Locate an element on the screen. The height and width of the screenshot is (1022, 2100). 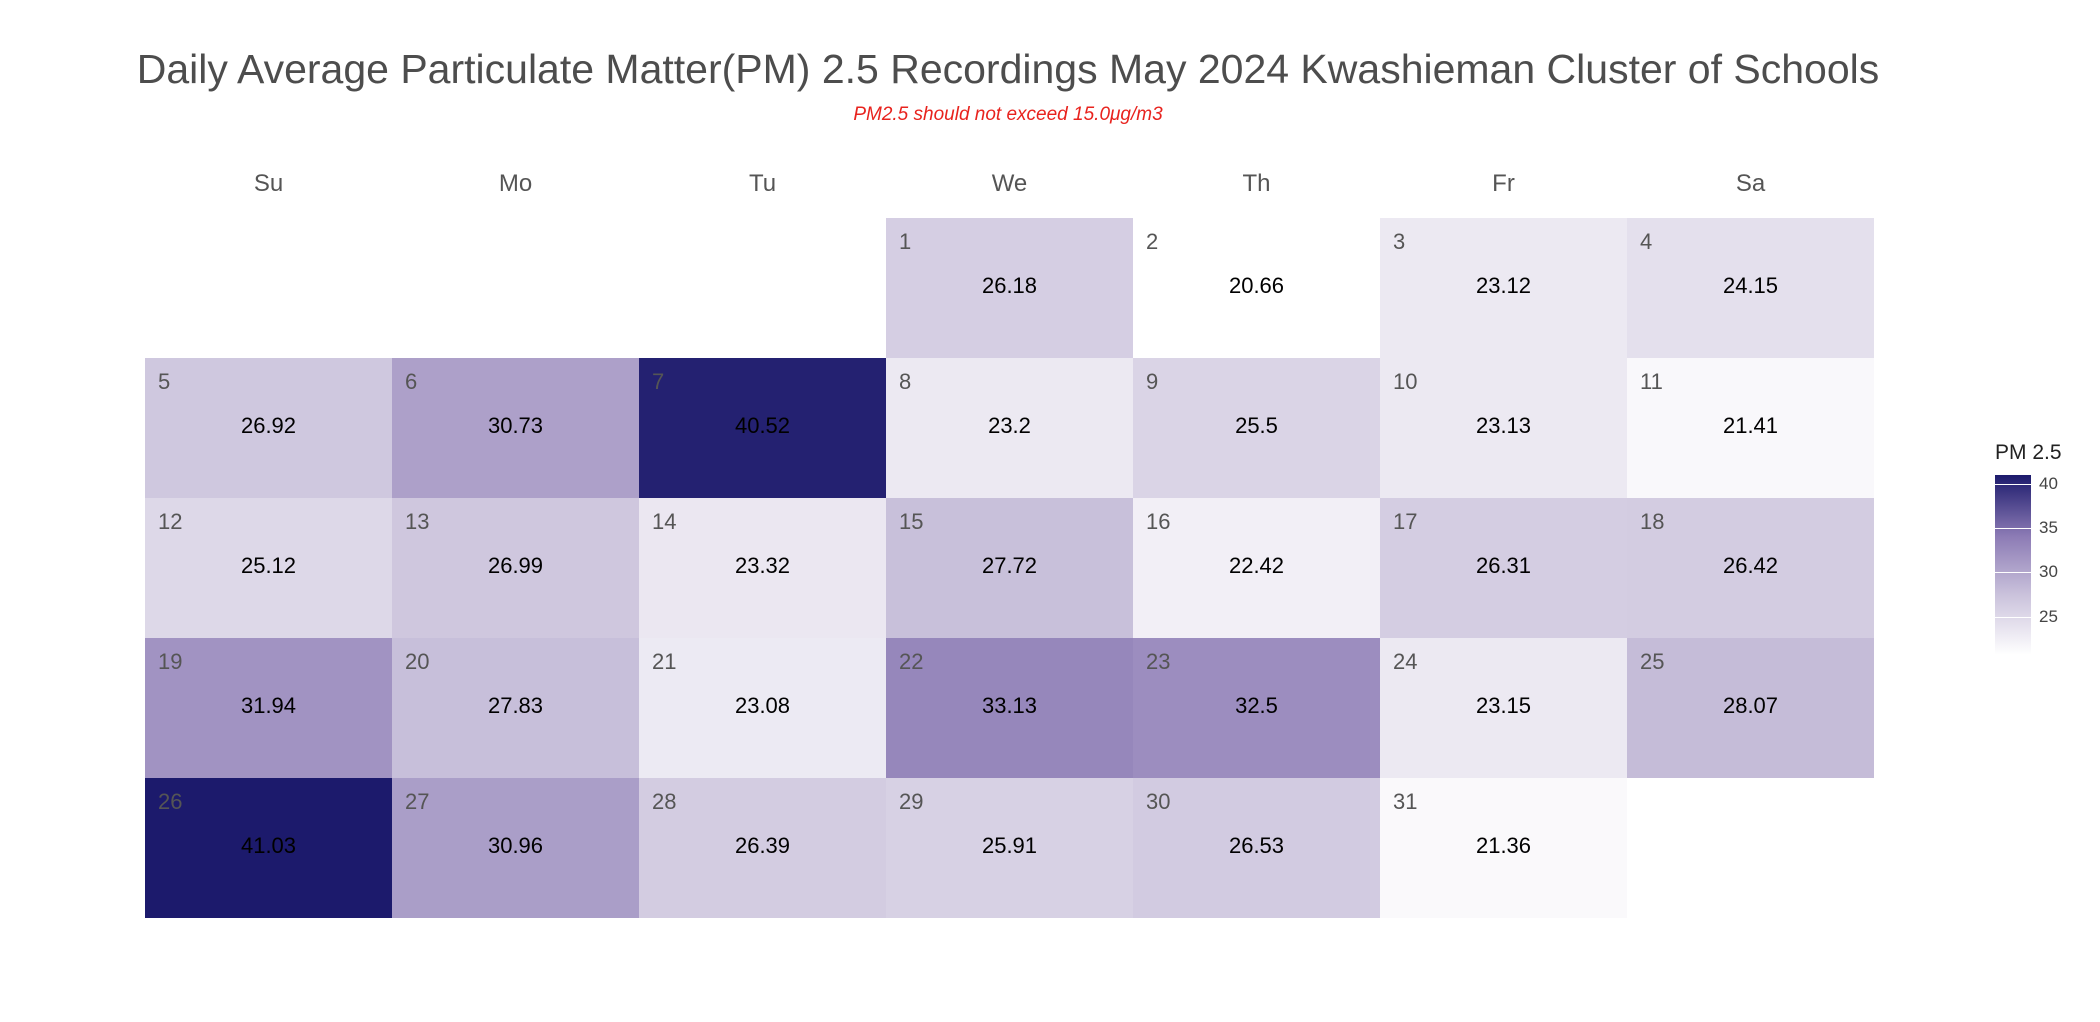
day-cell: 7 40.52 is located at coordinates (762, 428).